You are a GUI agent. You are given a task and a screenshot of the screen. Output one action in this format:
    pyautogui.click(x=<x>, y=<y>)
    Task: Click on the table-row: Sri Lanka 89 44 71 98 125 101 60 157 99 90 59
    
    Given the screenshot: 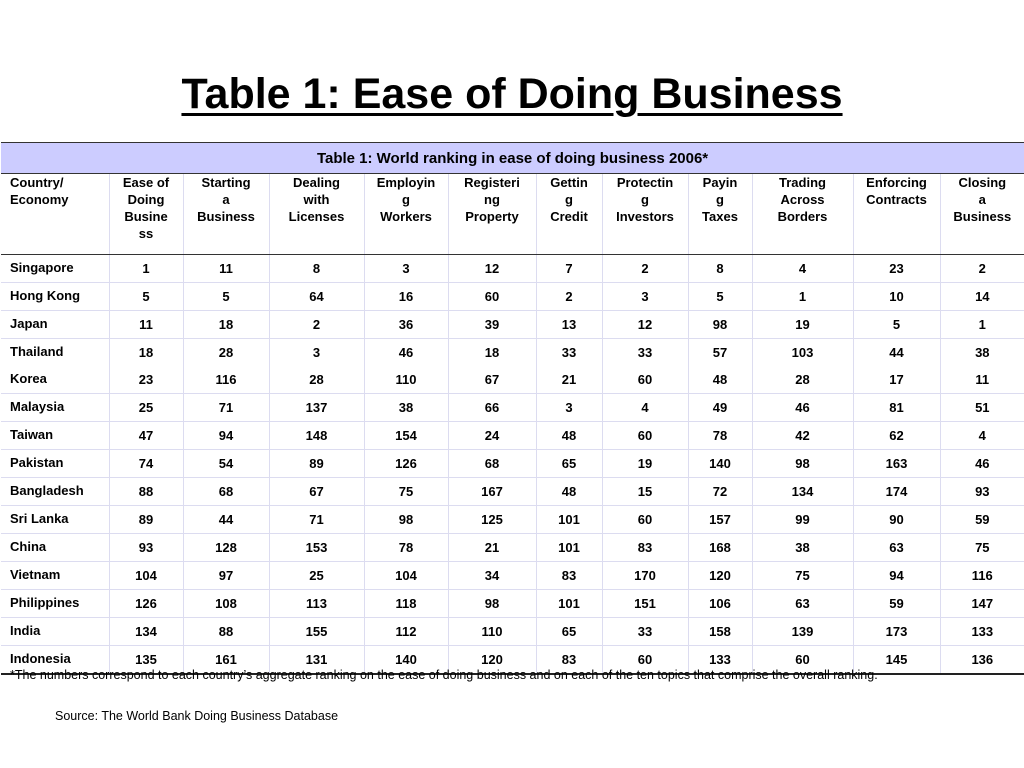 What is the action you would take?
    pyautogui.click(x=512, y=519)
    